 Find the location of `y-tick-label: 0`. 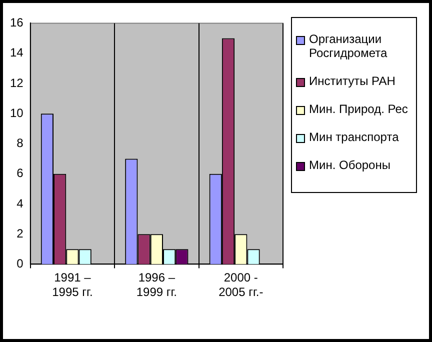

y-tick-label: 0 is located at coordinates (20, 263).